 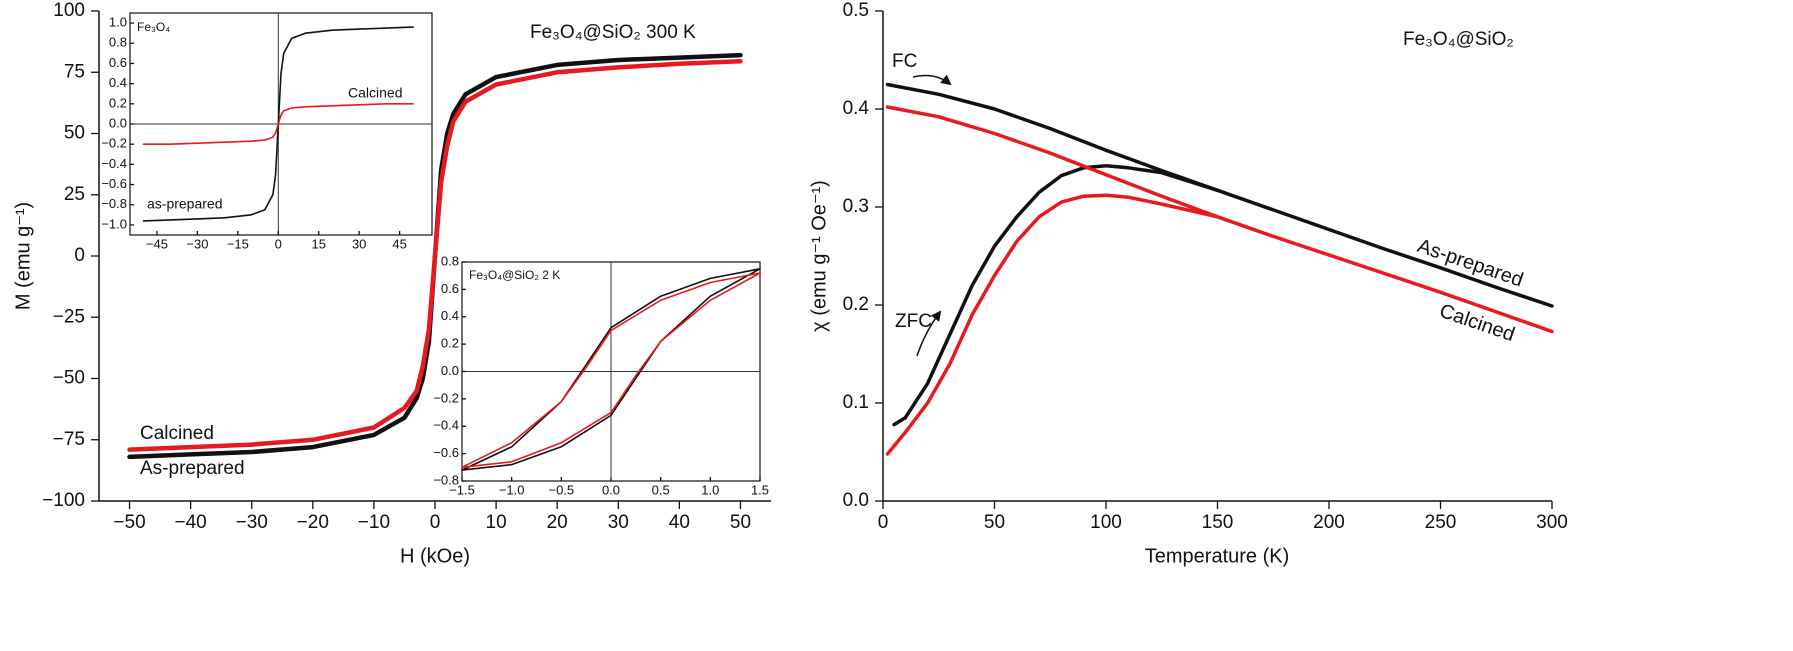 I want to click on y-tick-label: 100, so click(x=69, y=10).